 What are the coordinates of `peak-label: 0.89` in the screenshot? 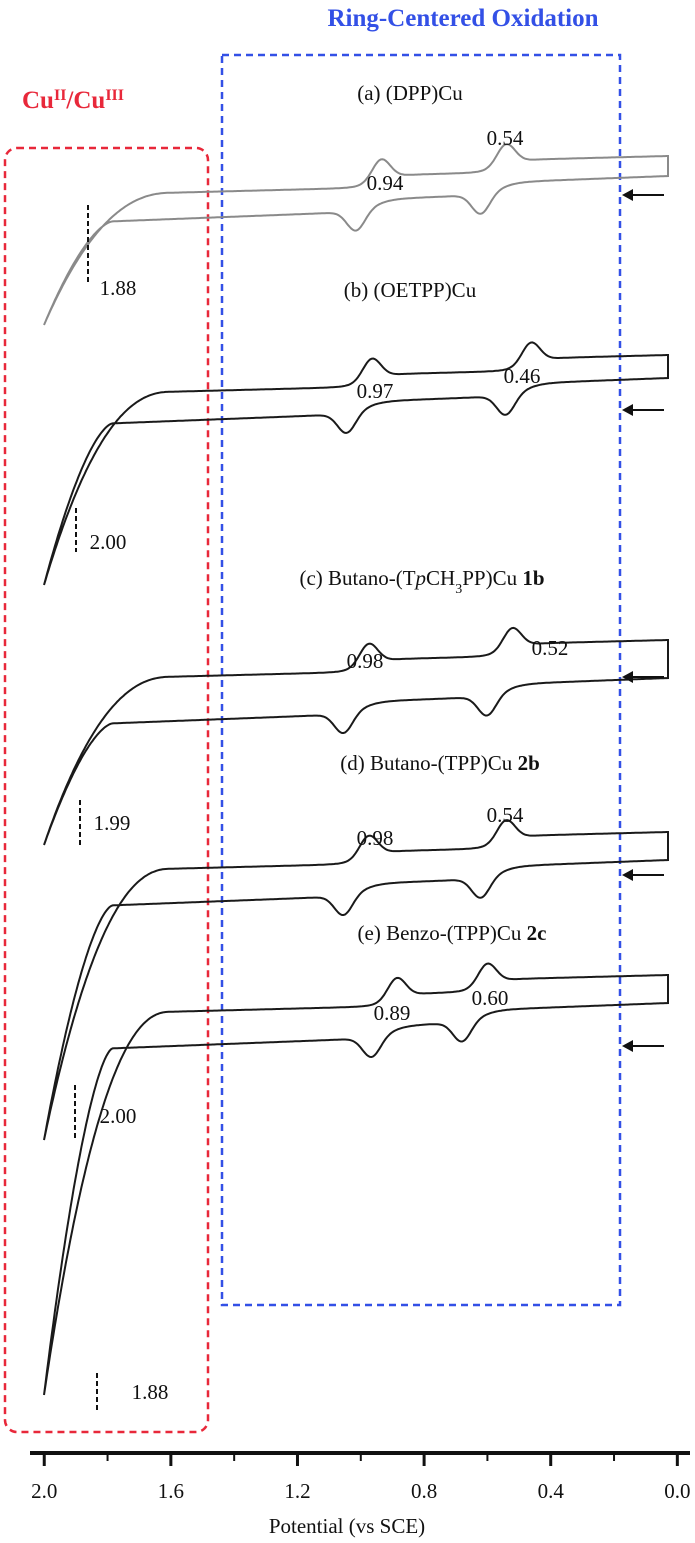 It's located at (392, 1013).